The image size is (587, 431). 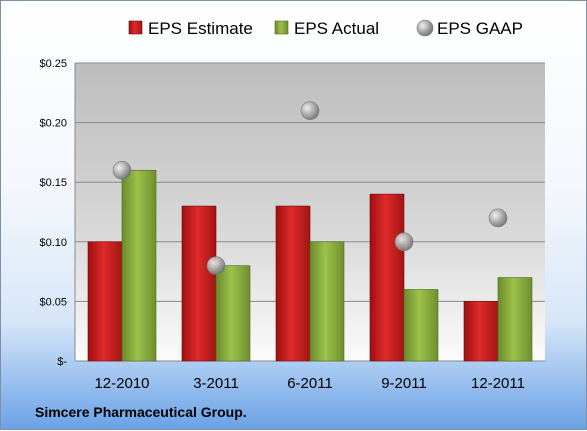 I want to click on bar-eps-estimate-6-2011, so click(x=293, y=283).